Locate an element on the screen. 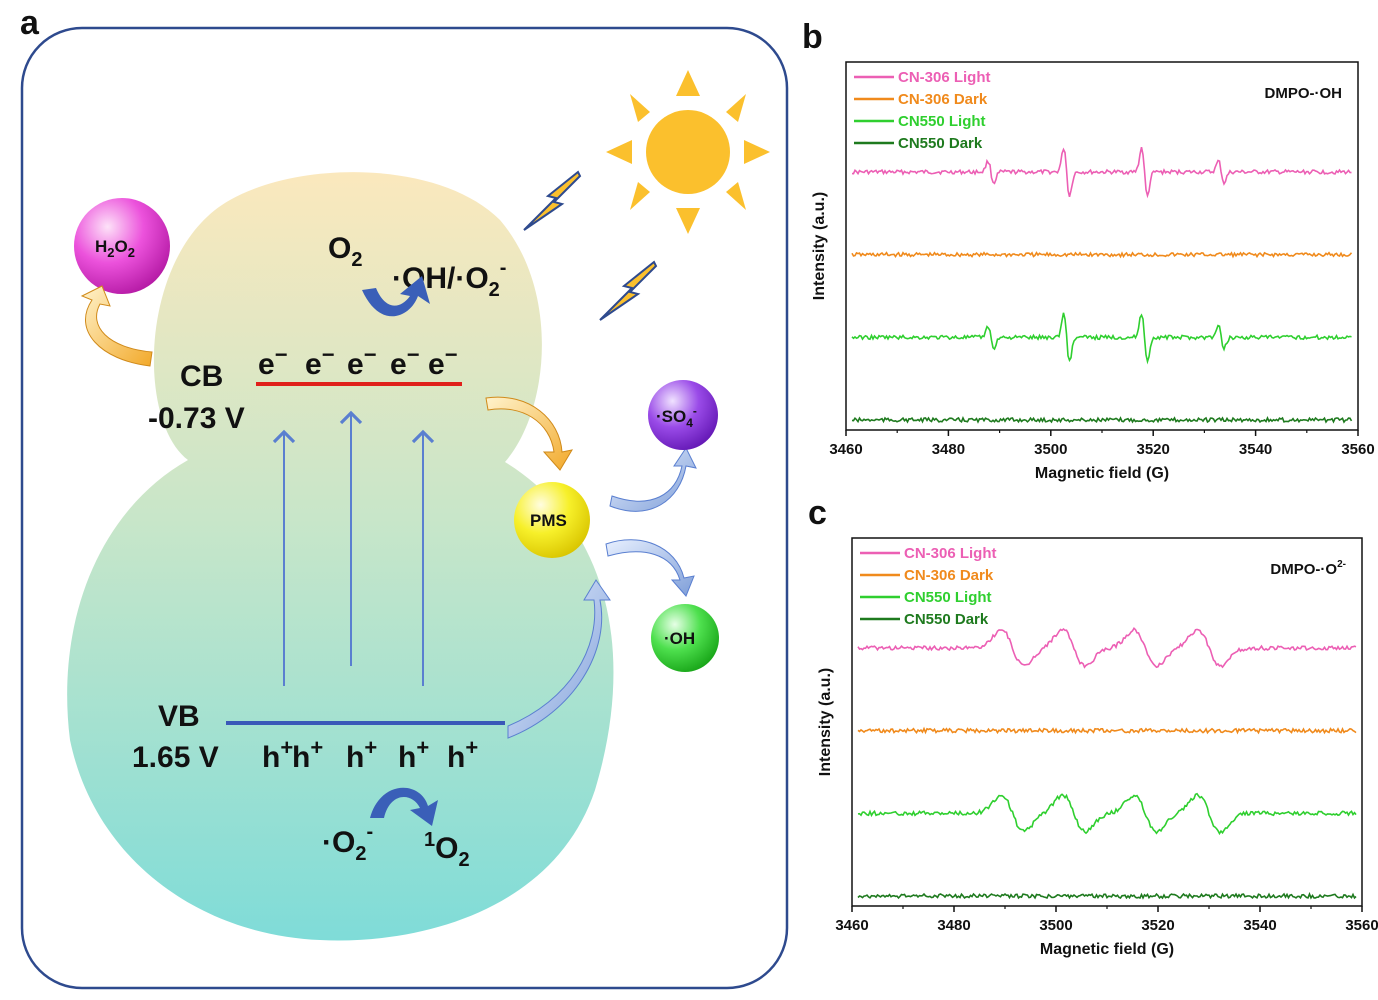  hole-label: h+ is located at coordinates (361, 754).